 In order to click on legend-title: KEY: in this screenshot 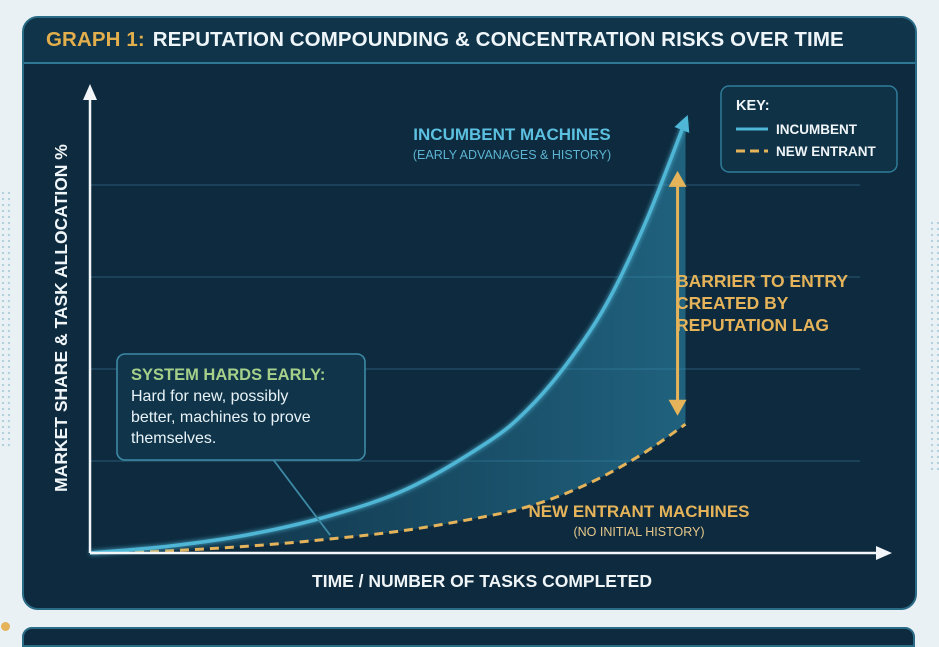, I will do `click(753, 106)`.